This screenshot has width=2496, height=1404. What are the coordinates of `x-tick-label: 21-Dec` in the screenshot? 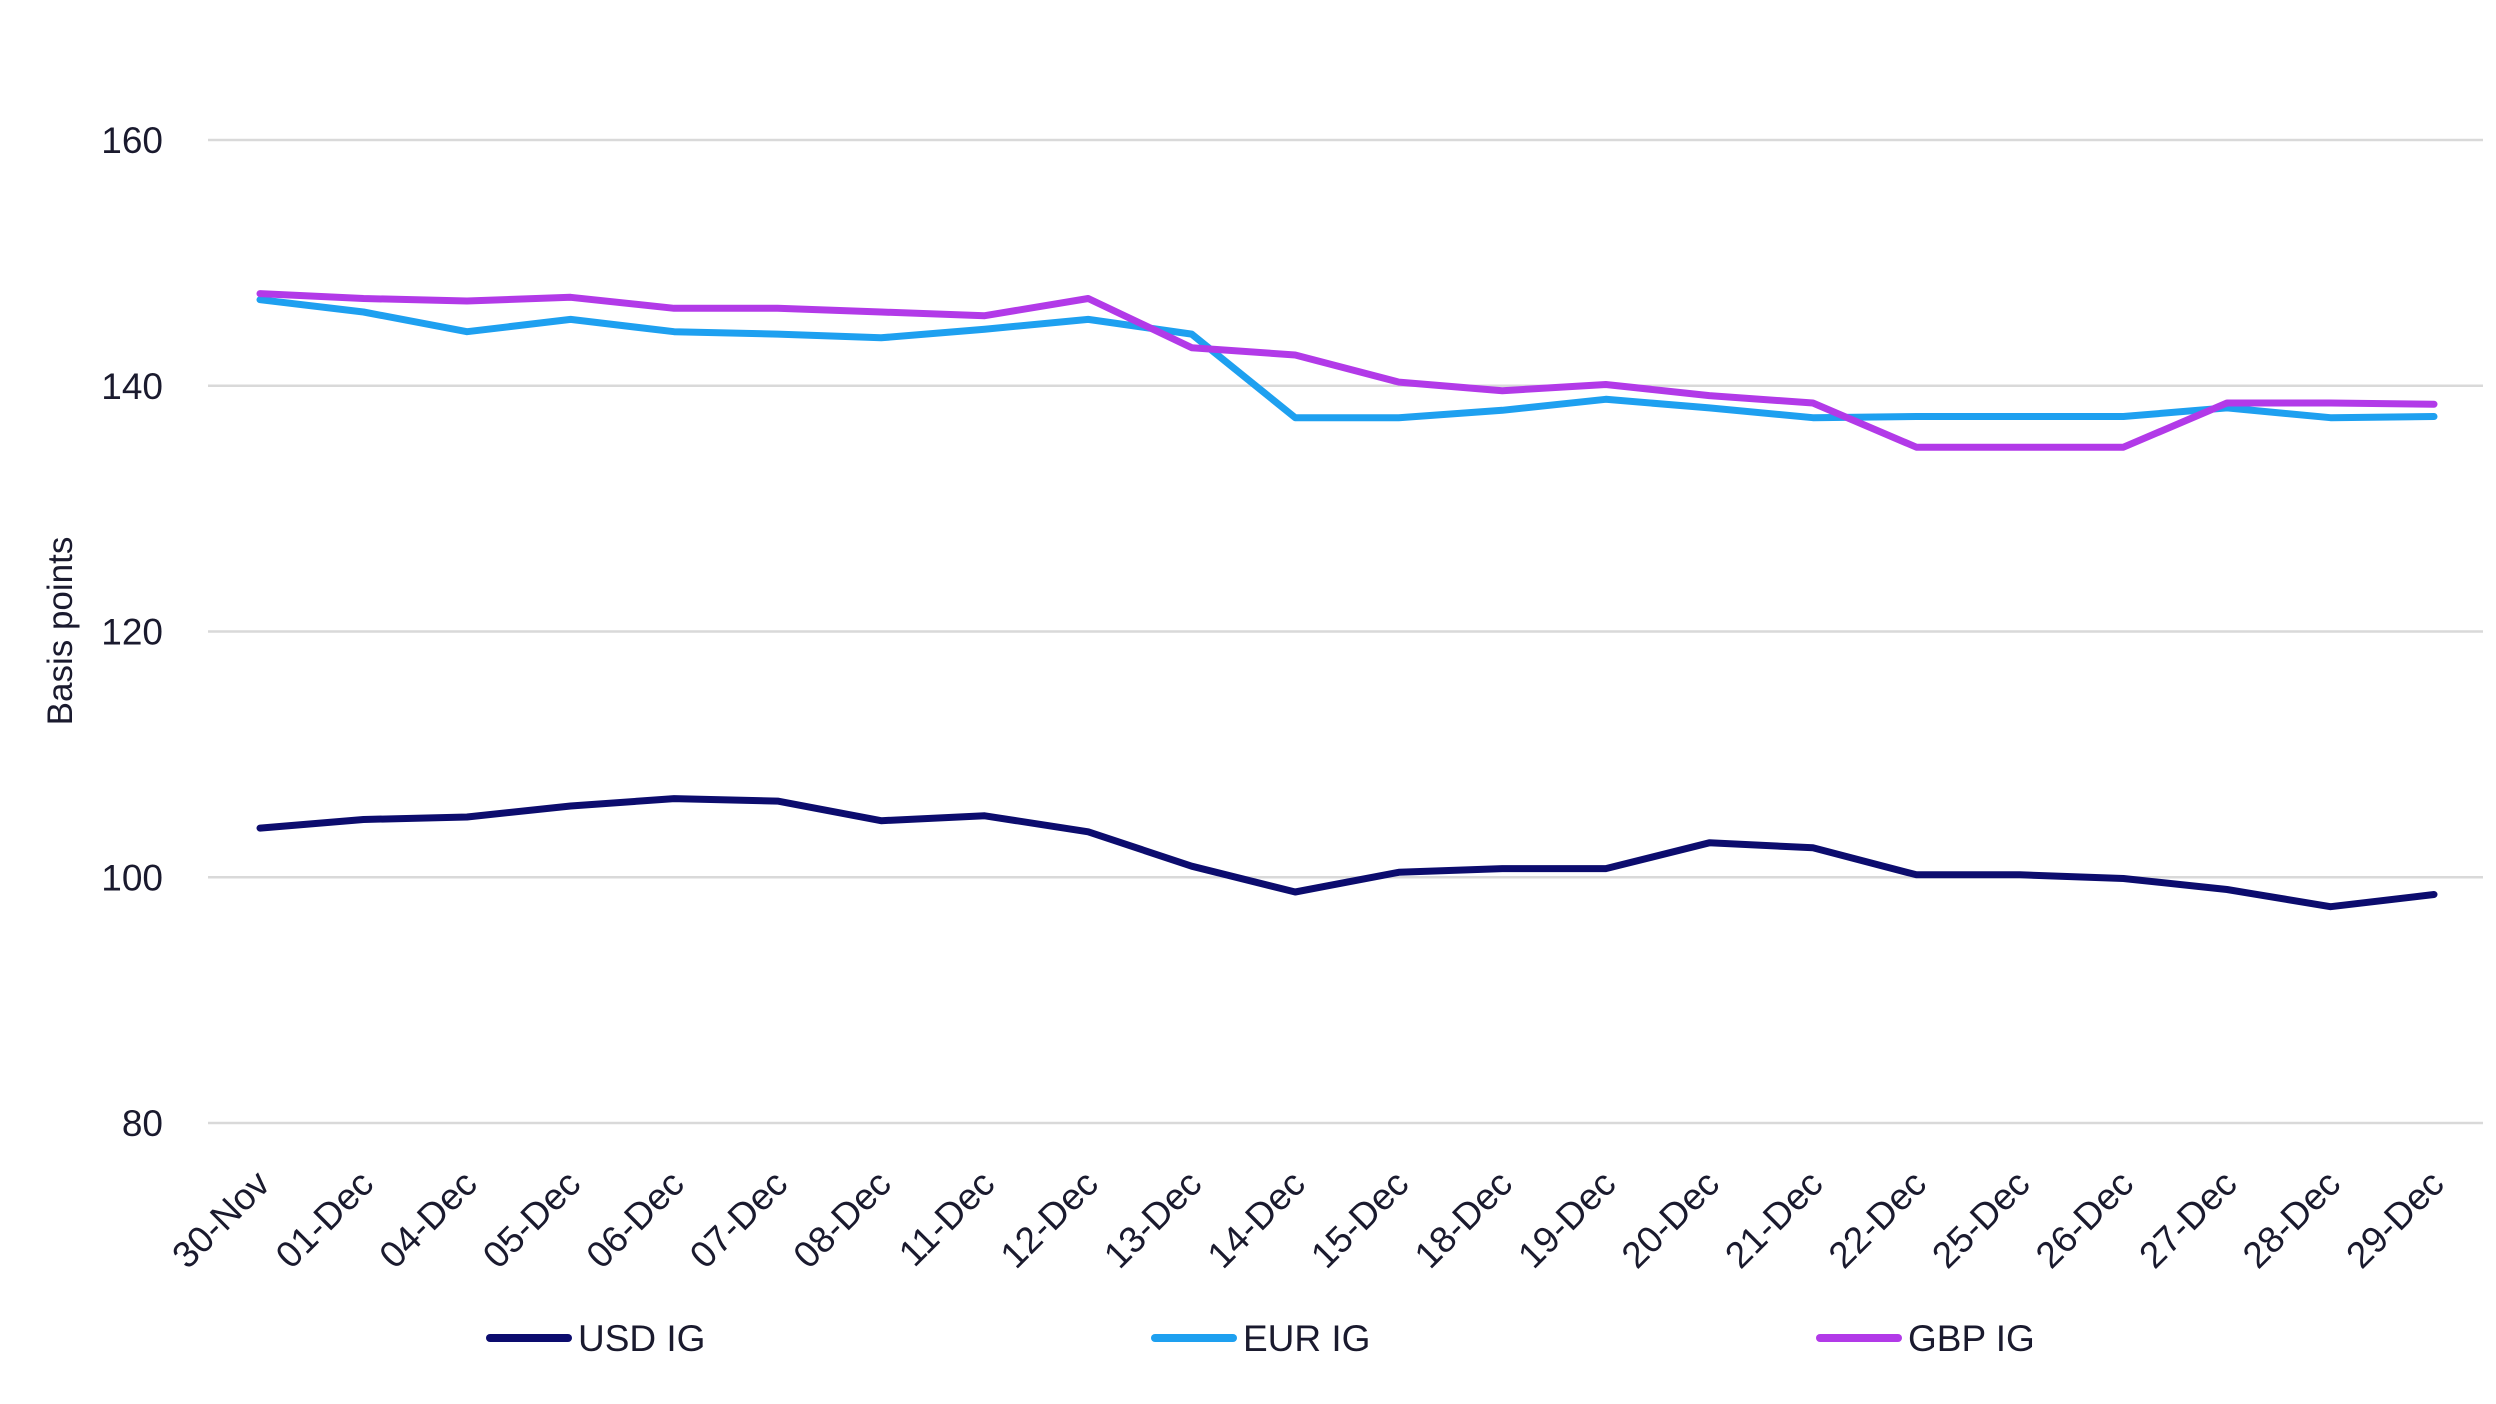 It's located at (1773, 1219).